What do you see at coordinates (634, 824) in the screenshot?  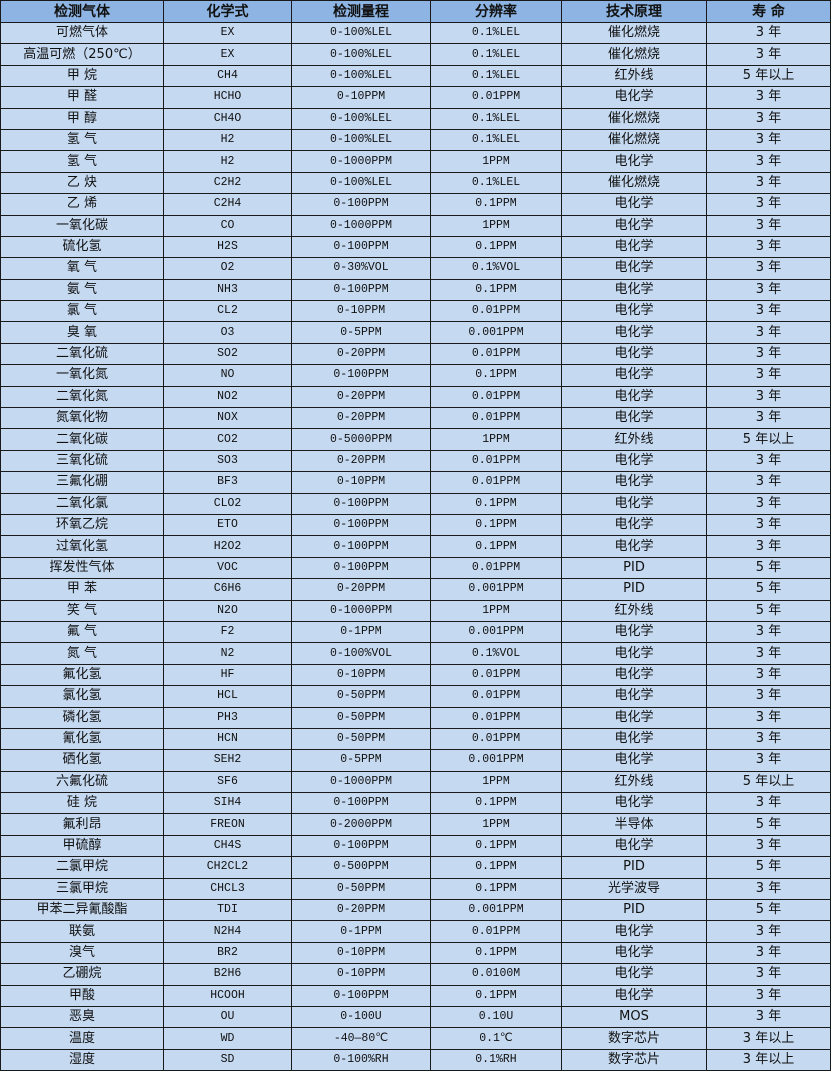 I see `cell-principle: 半导体` at bounding box center [634, 824].